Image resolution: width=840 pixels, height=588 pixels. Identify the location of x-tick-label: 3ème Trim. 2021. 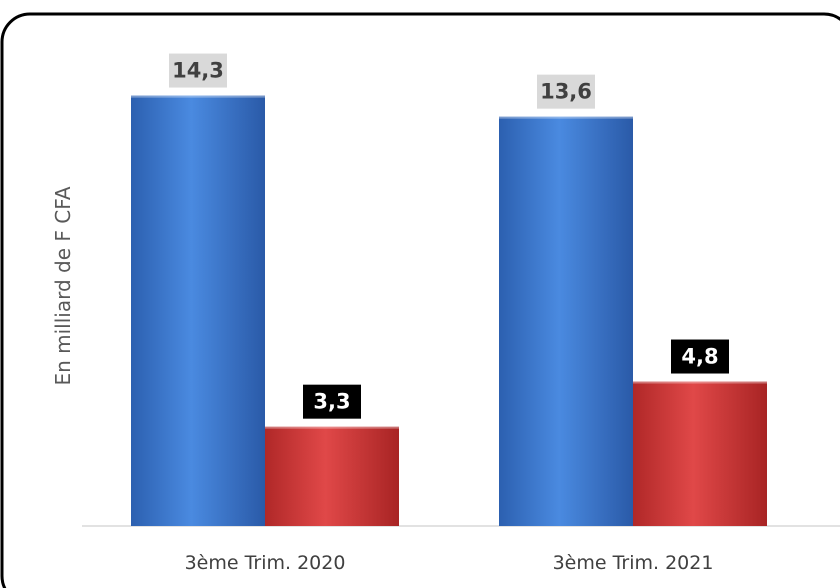
(633, 563).